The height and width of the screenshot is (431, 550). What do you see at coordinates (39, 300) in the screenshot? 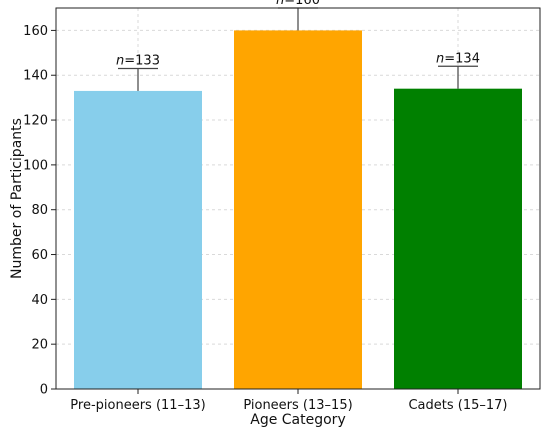
I see `y-tick-label: 40` at bounding box center [39, 300].